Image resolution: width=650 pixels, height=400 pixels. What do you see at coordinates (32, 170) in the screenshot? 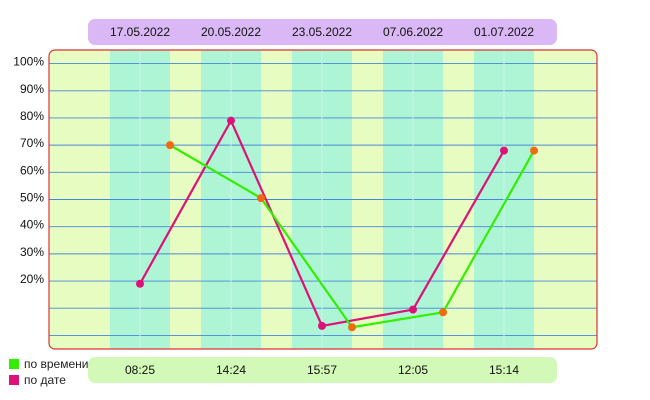
I see `y-tick-label: 60%` at bounding box center [32, 170].